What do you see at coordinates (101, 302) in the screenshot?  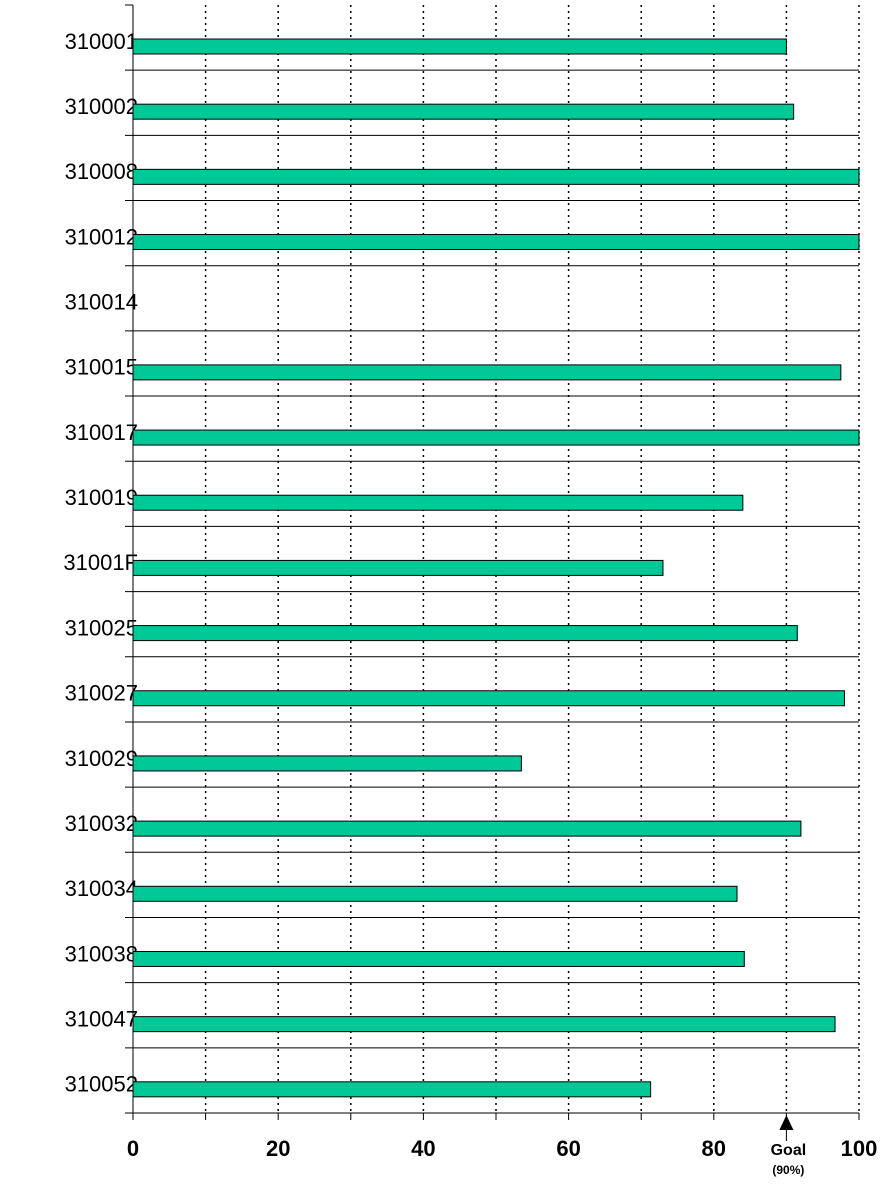 I see `y-tick-label: 310014` at bounding box center [101, 302].